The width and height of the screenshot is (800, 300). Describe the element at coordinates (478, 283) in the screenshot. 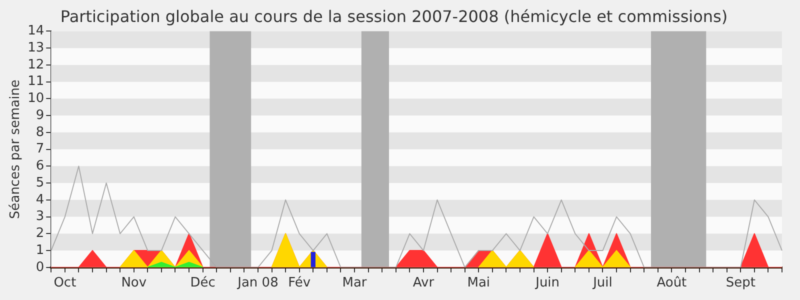

I see `x-tick-label: Mai` at that location.